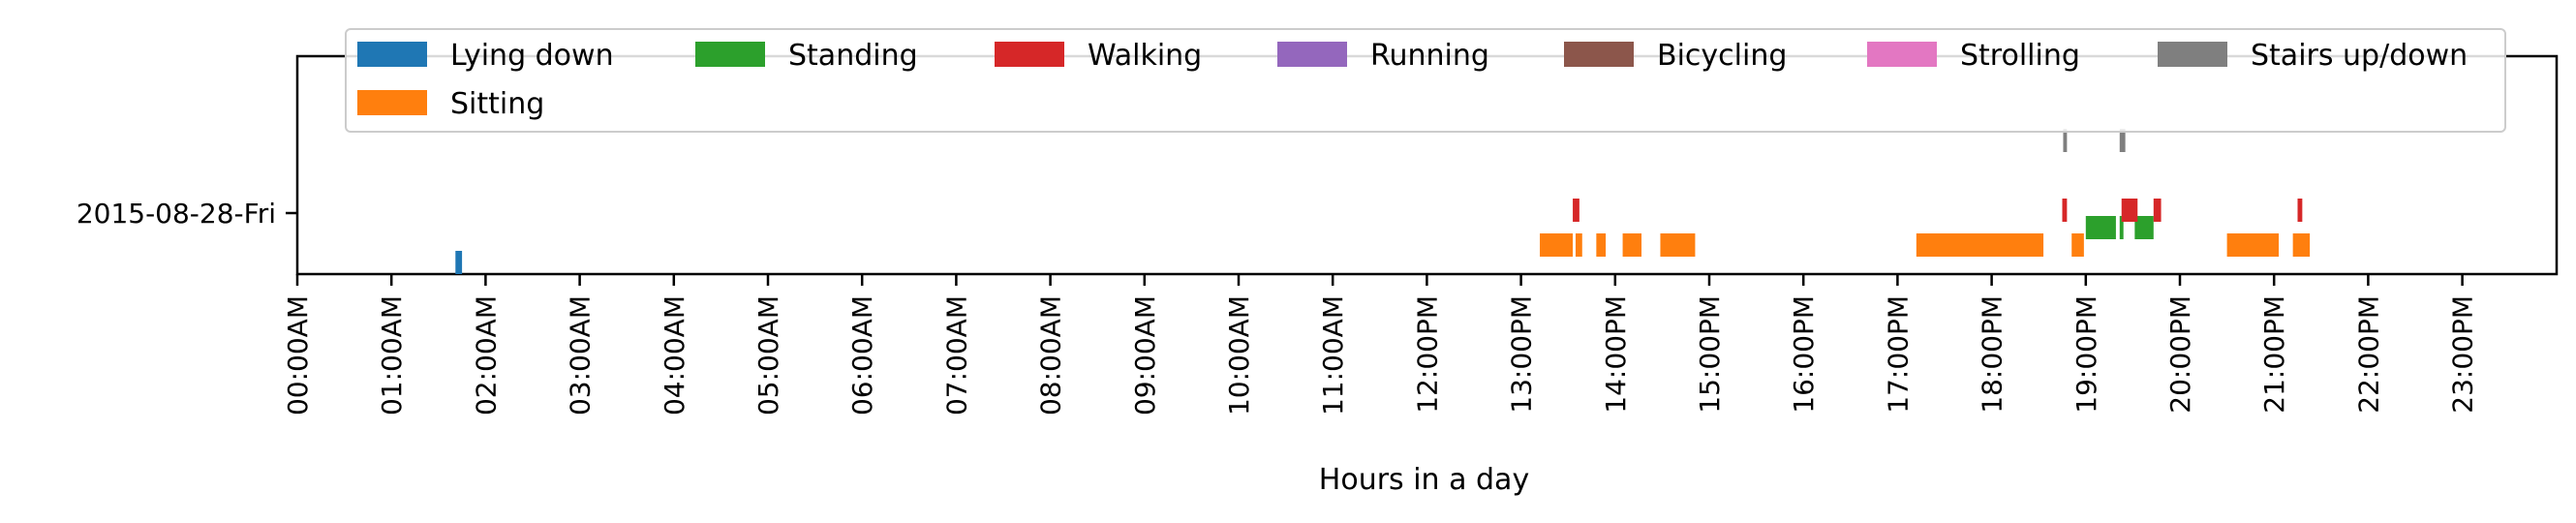  Describe the element at coordinates (298, 355) in the screenshot. I see `x-tick-label: 00:00AM` at that location.